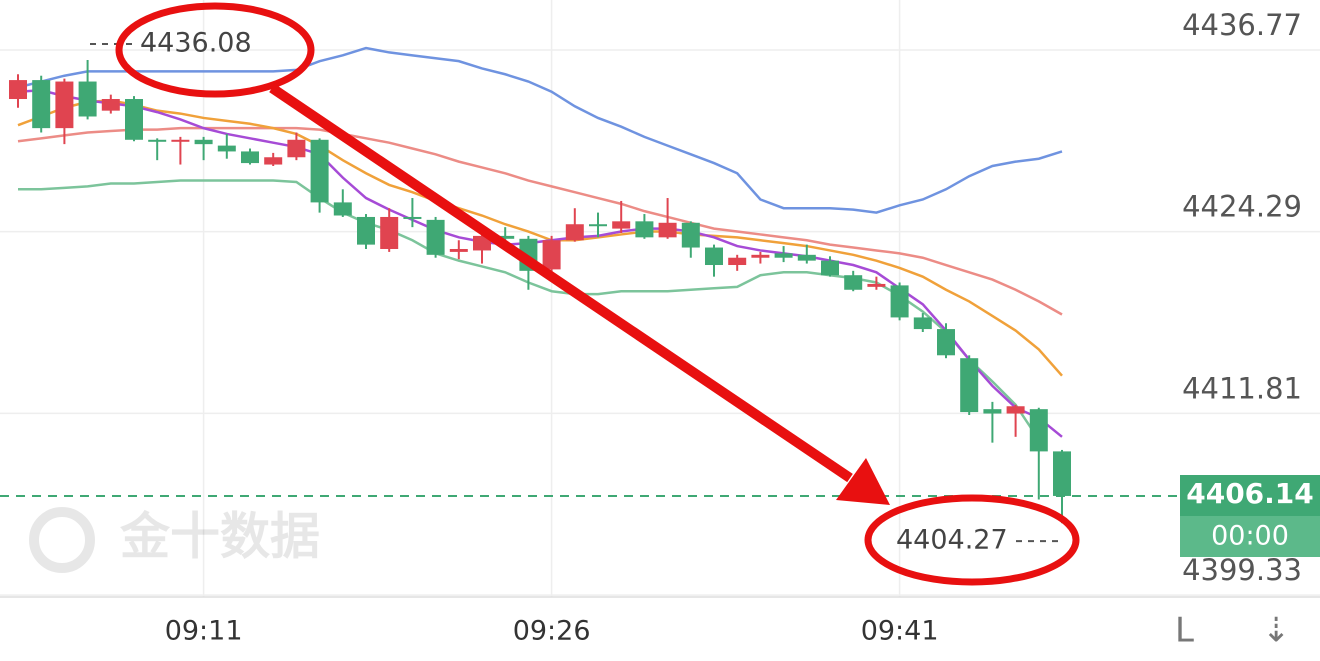 This screenshot has height=661, width=1320. What do you see at coordinates (552, 631) in the screenshot?
I see `x-tick-label: 09:26` at bounding box center [552, 631].